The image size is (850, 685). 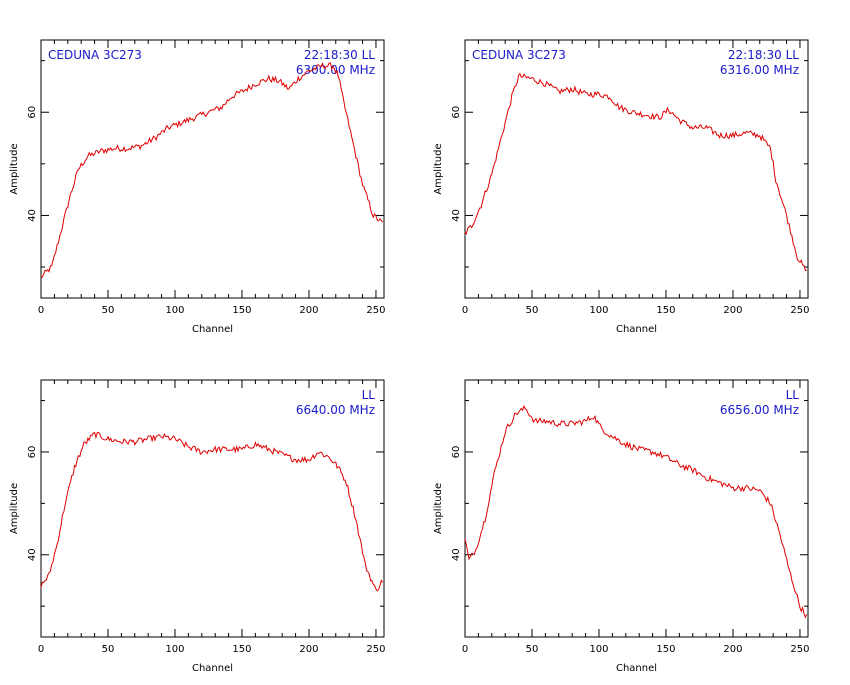 What do you see at coordinates (335, 410) in the screenshot?
I see `frequency-label: 6640.00 MHz` at bounding box center [335, 410].